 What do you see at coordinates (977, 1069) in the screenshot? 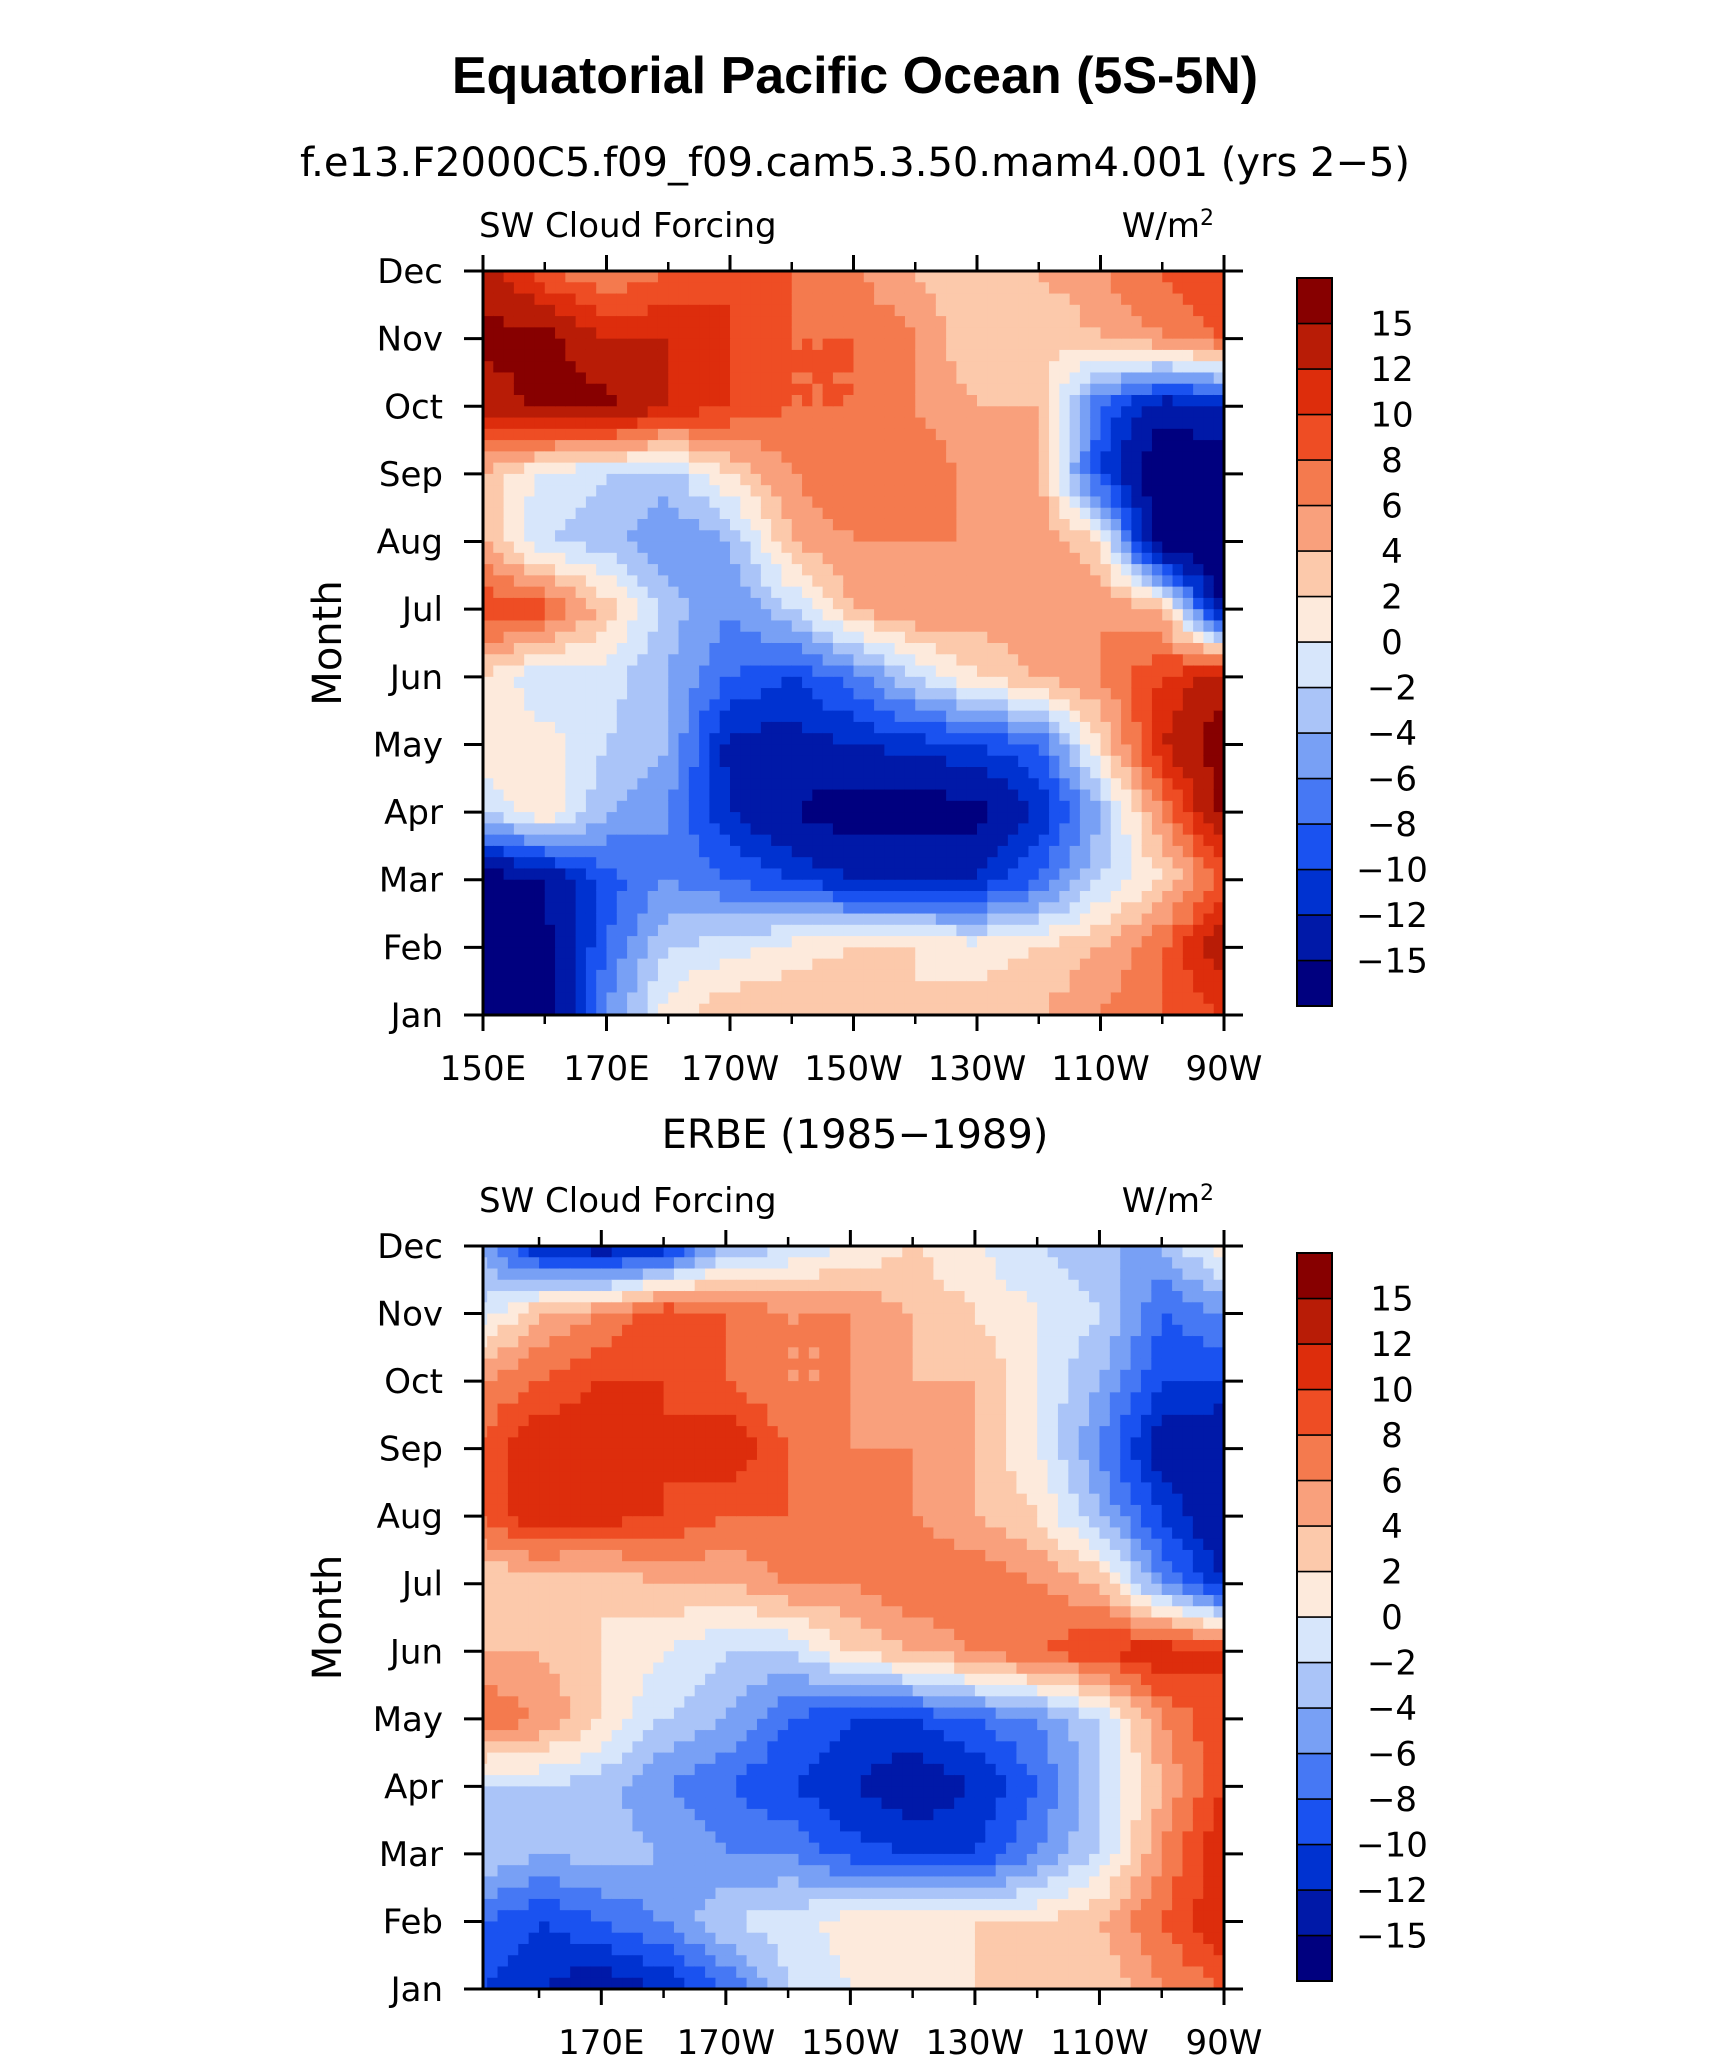
I see `x-tick-label: 130W` at bounding box center [977, 1069].